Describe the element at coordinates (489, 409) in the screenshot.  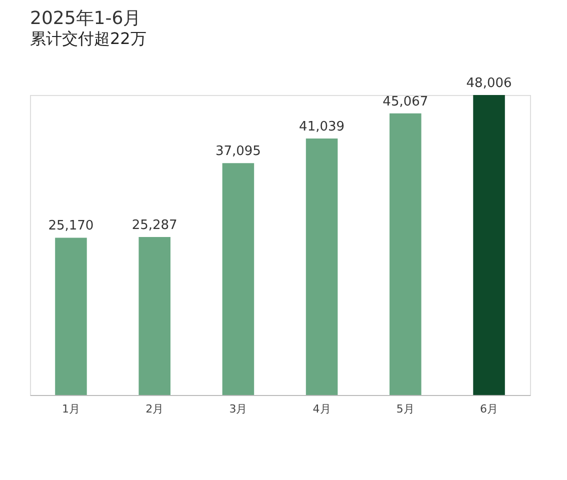
I see `x-tick-label: 6月` at that location.